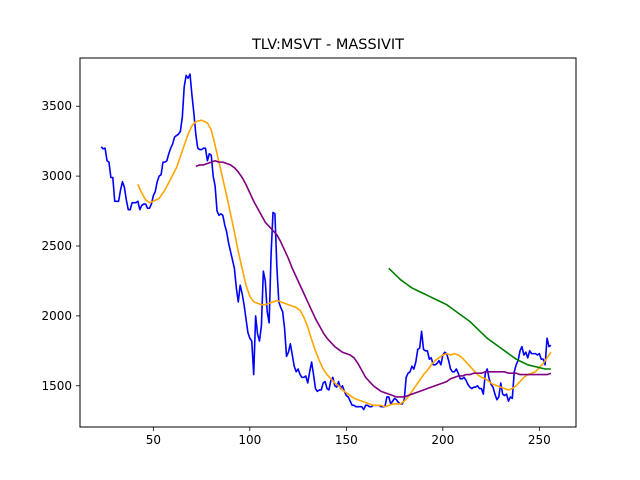  What do you see at coordinates (56, 106) in the screenshot?
I see `y-tick-label: 3500` at bounding box center [56, 106].